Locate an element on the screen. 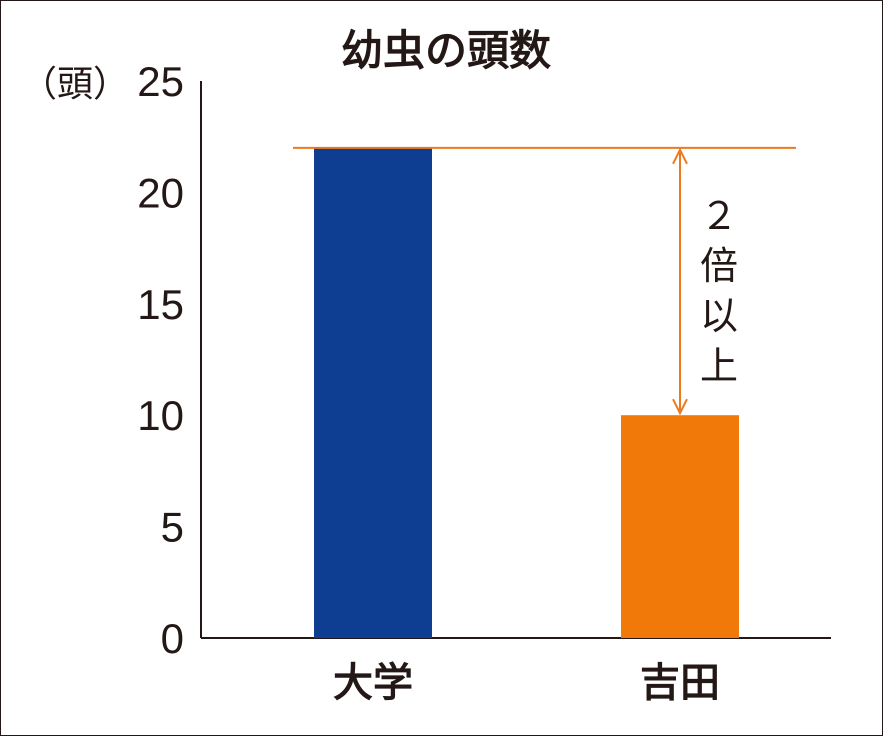 This screenshot has height=737, width=883. y-axis-unit-label: （頭） is located at coordinates (75, 84).